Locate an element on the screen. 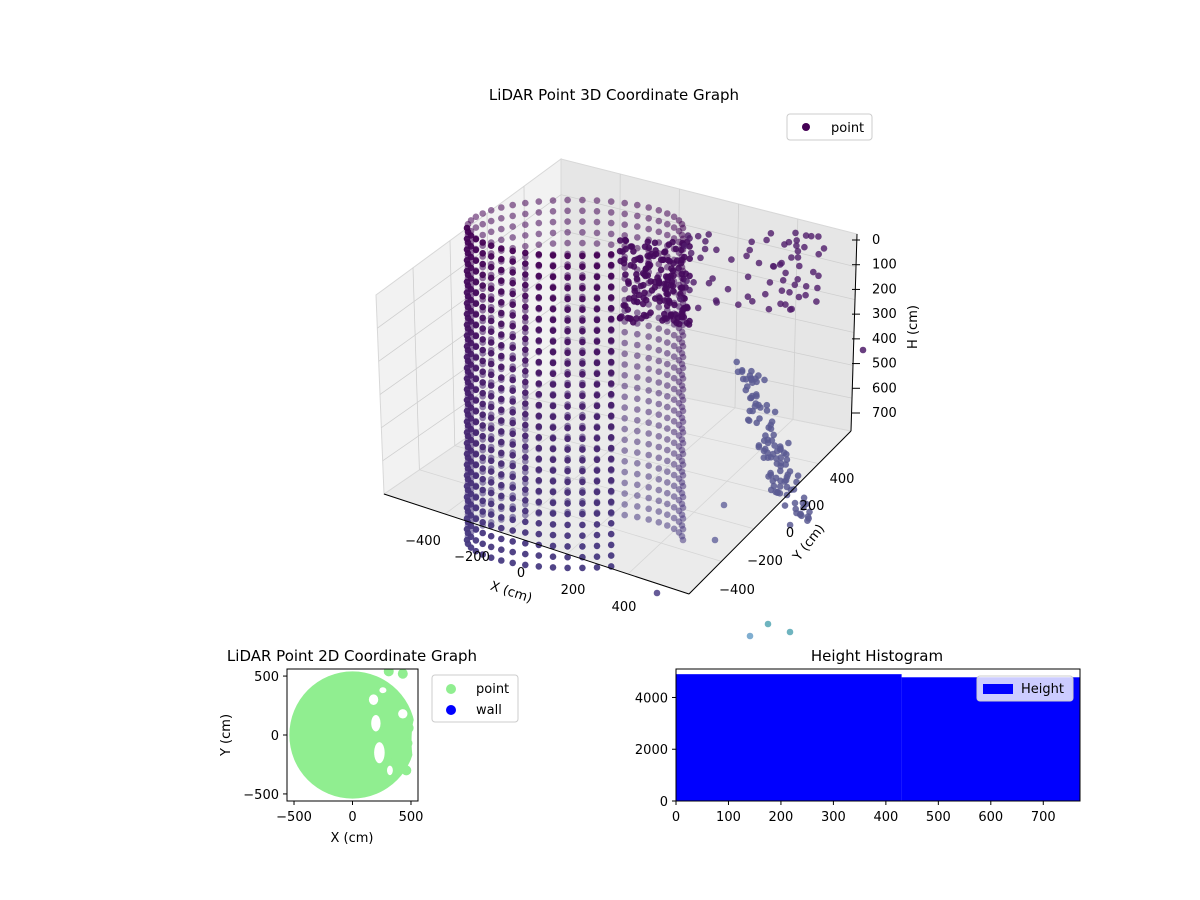 This screenshot has height=900, width=1200. y-tick-label: 4000 is located at coordinates (651, 698).